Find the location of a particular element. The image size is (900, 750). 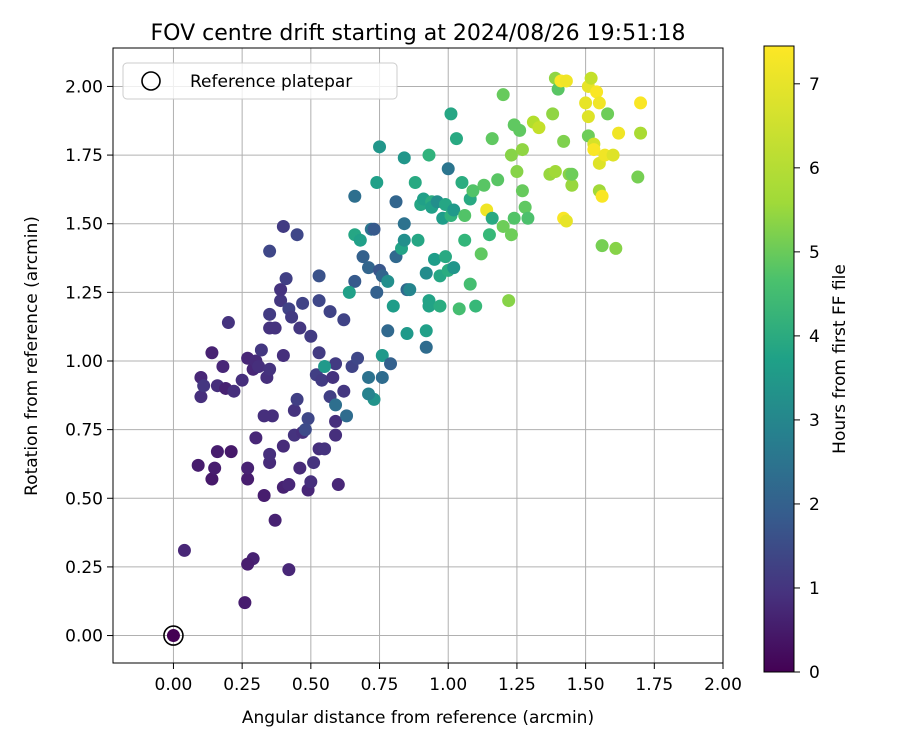

y-tick-label: 0.75 is located at coordinates (84, 431).